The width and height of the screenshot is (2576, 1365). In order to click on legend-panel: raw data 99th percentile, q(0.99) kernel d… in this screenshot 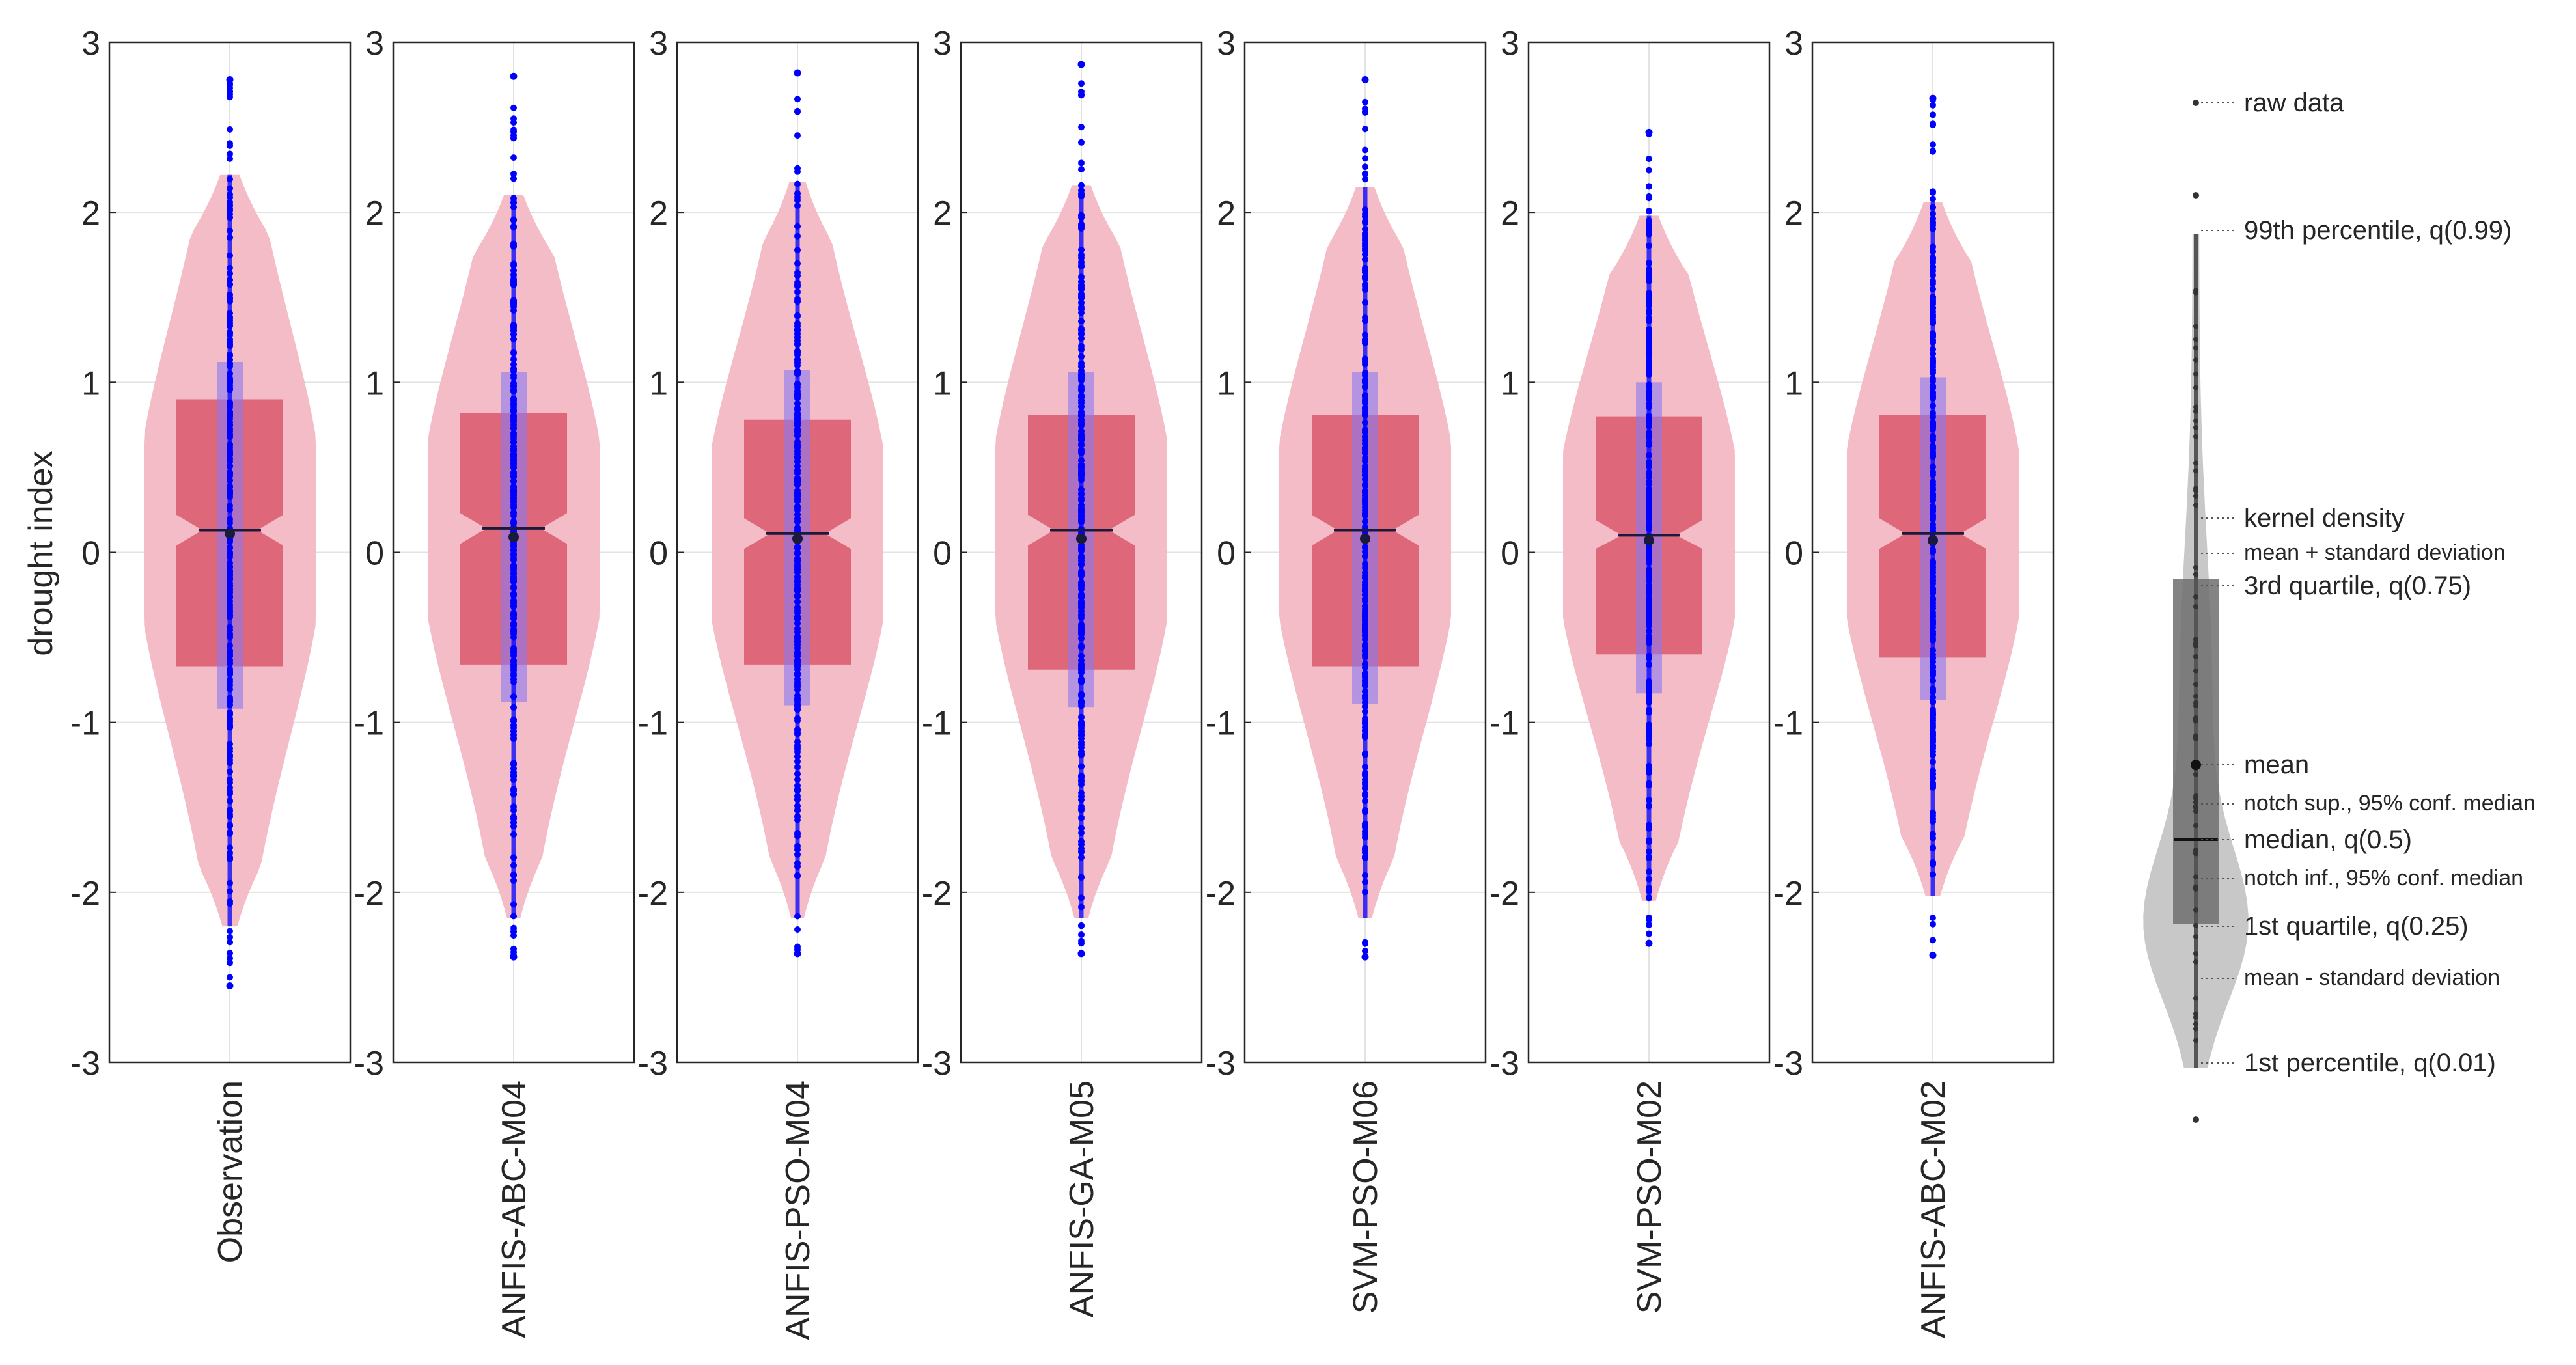, I will do `click(2339, 606)`.